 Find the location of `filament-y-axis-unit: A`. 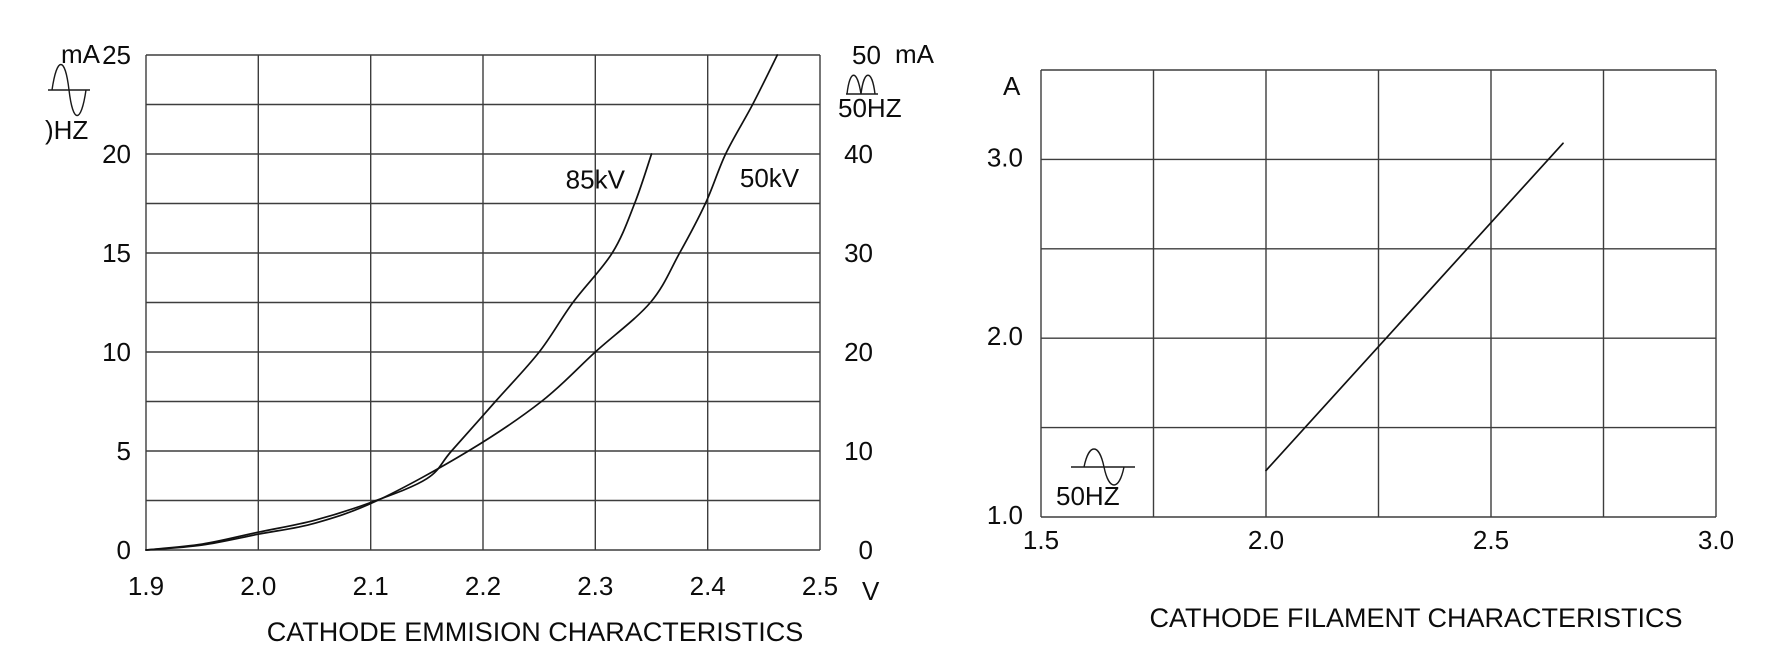

filament-y-axis-unit: A is located at coordinates (1012, 86).